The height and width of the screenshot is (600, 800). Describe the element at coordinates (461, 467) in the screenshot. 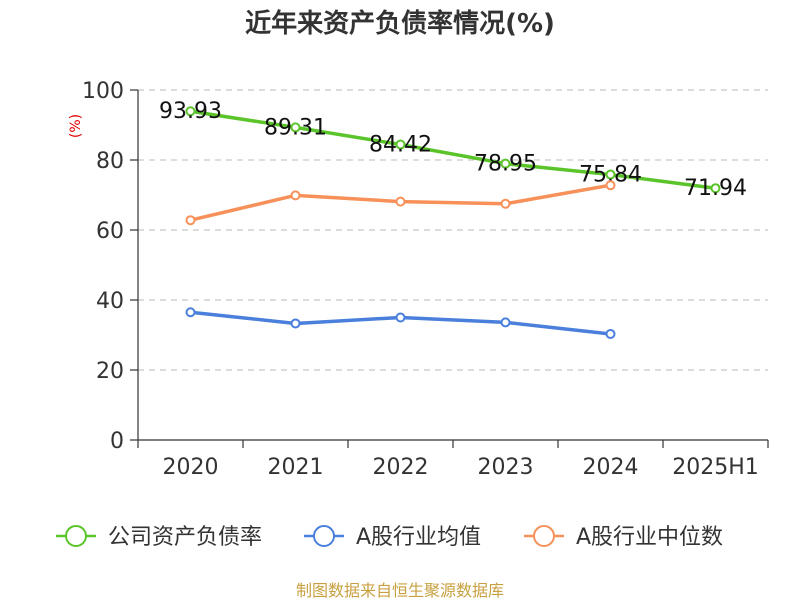

I see `x-tick-labels: 2020 2021 2022 2023 2024 2025H1` at that location.